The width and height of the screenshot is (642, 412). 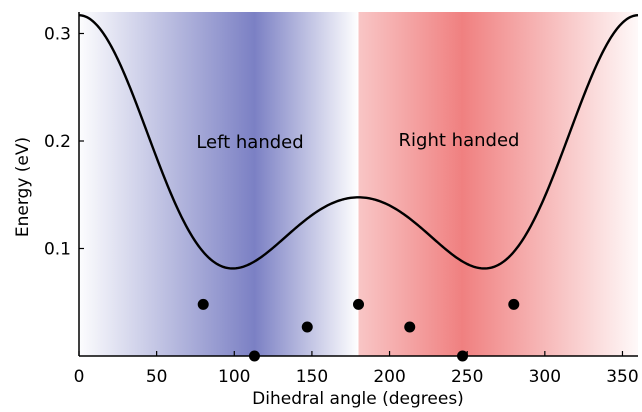 I want to click on x-tick-label: 300, so click(x=545, y=377).